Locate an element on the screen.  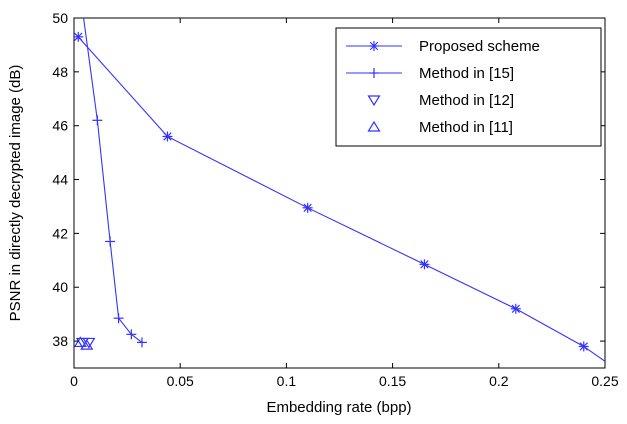
legend-item: Proposed scheme is located at coordinates (443, 46).